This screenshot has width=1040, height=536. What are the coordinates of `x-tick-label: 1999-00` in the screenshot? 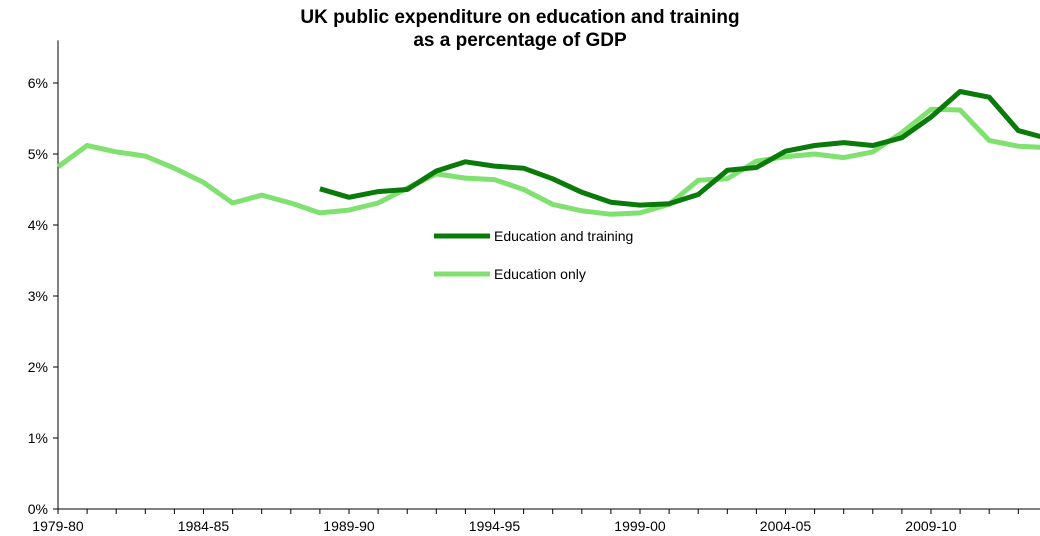 It's located at (640, 526).